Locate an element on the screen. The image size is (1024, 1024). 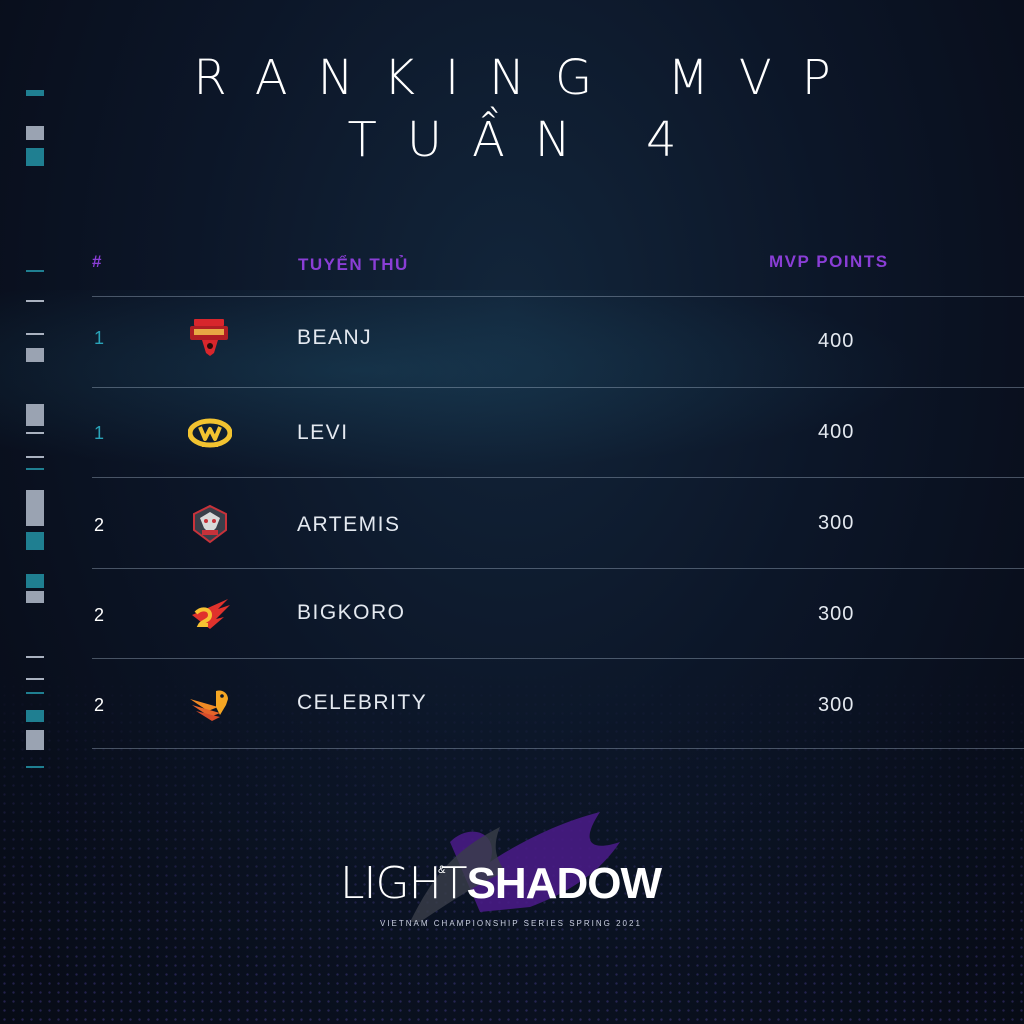
team-secret-logo-icon is located at coordinates (210, 615).